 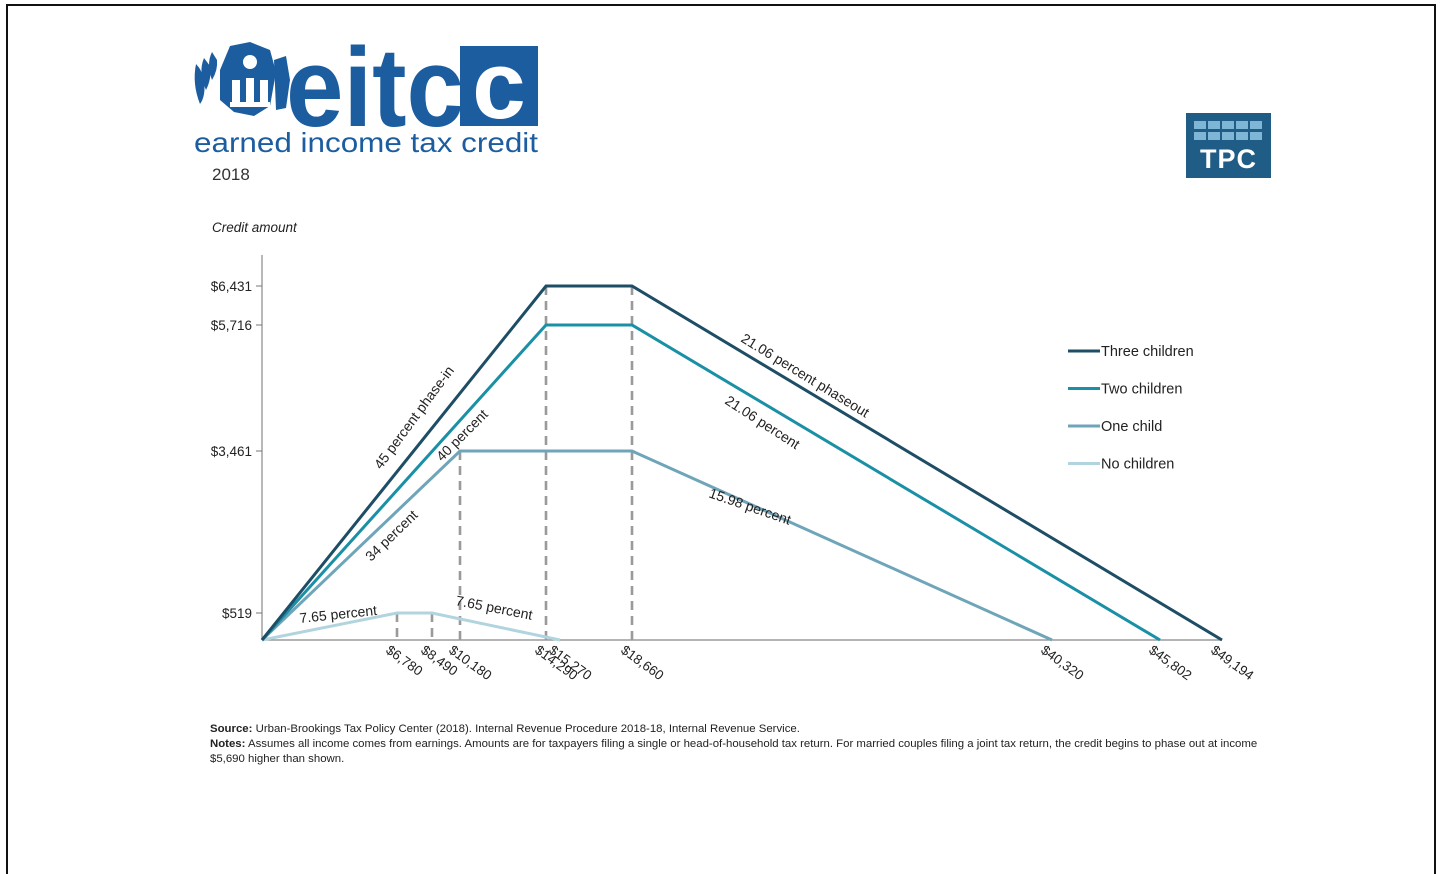 I want to click on slope-annotation: 15.98 percent, so click(x=750, y=506).